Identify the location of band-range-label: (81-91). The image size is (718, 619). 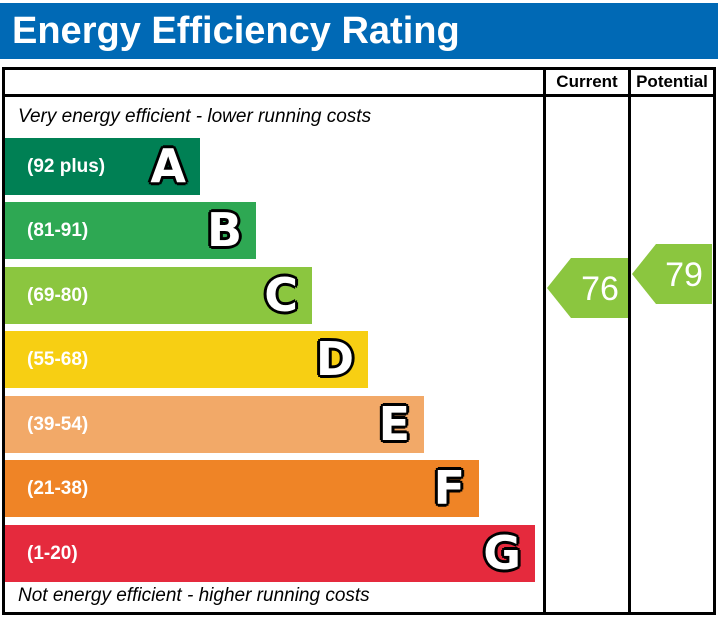
(58, 230).